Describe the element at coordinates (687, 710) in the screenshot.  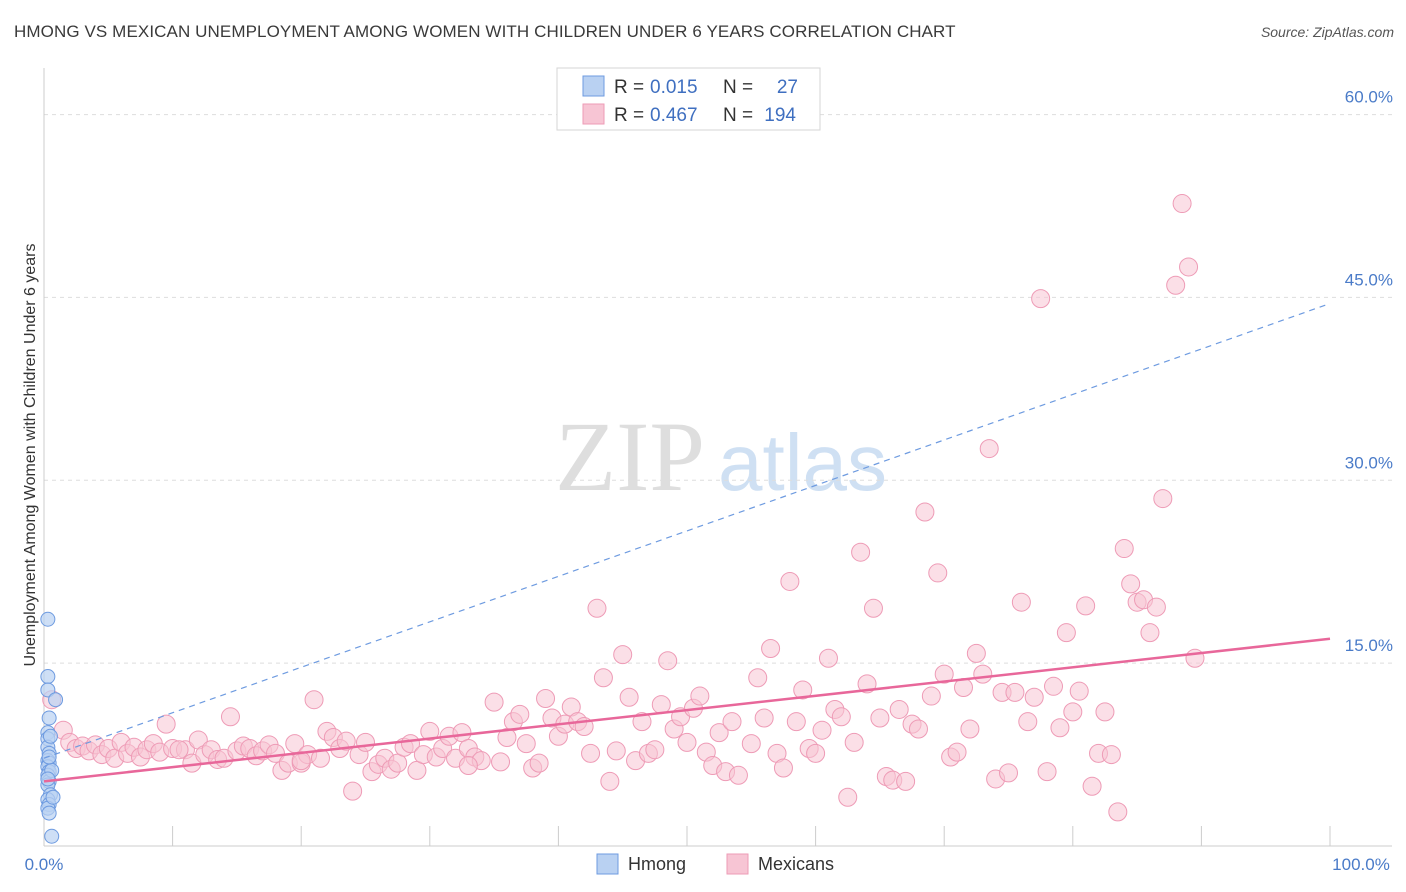
I see `mexicans-trend-line` at that location.